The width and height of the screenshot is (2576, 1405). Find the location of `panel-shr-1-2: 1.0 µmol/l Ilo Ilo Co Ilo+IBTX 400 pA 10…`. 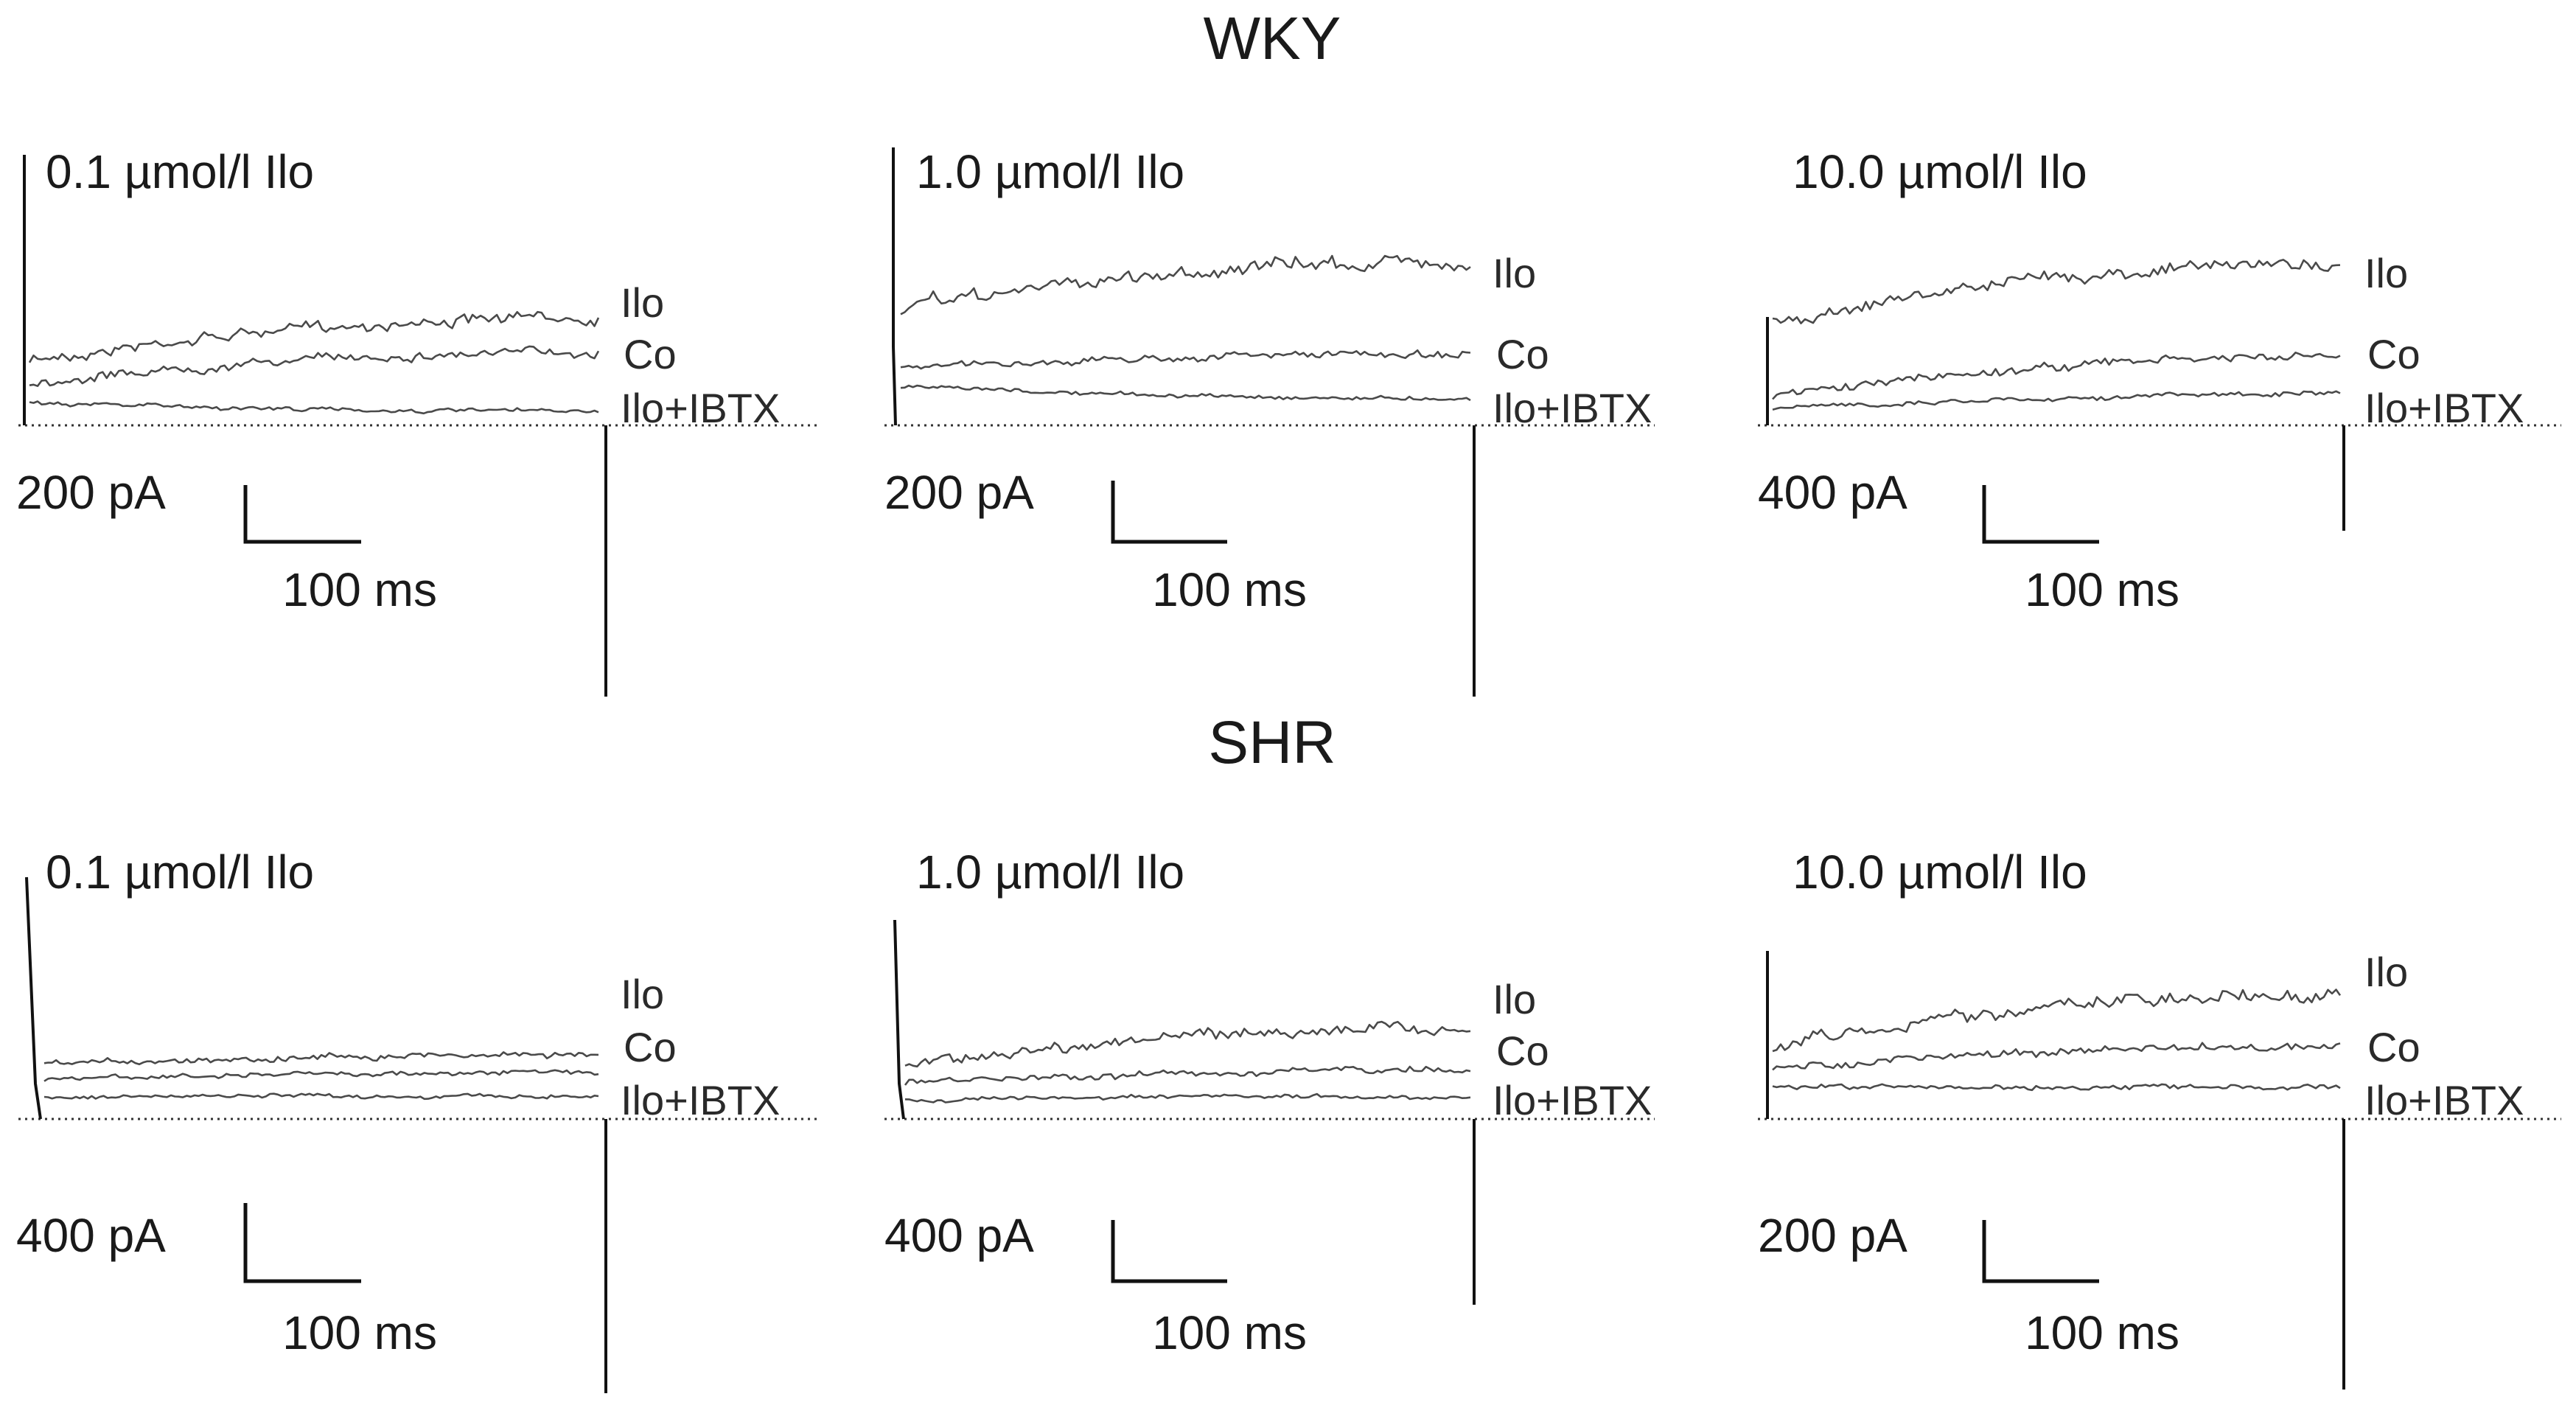

panel-shr-1-2: 1.0 µmol/l Ilo Ilo Co Ilo+IBTX 400 pA 10… is located at coordinates (1269, 1102).